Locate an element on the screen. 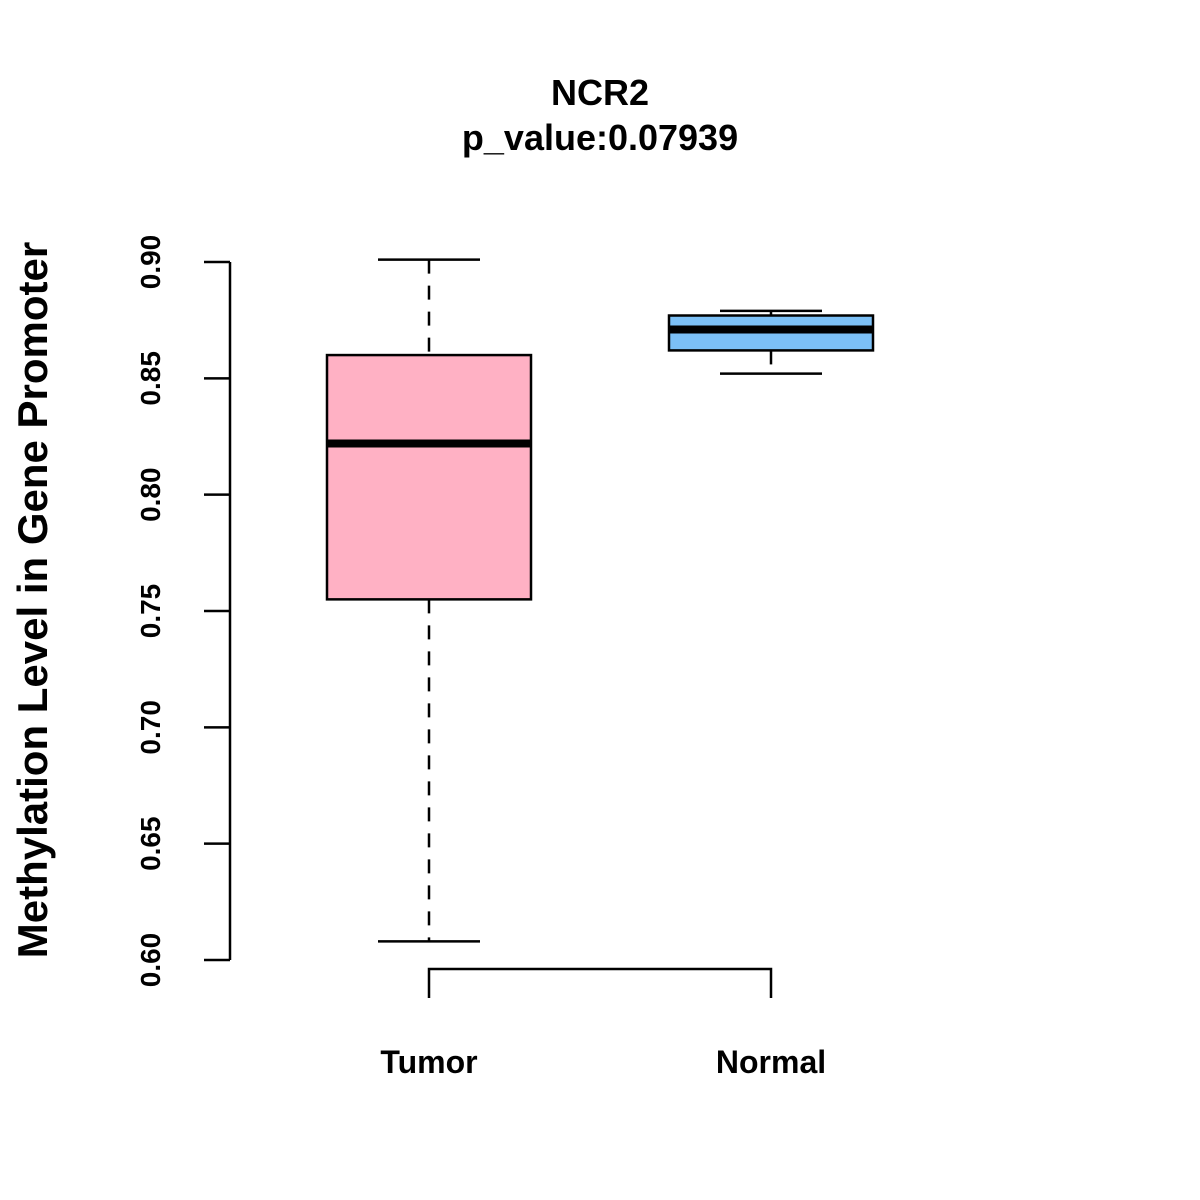 This screenshot has height=1200, width=1200. bracket-line is located at coordinates (600, 982).